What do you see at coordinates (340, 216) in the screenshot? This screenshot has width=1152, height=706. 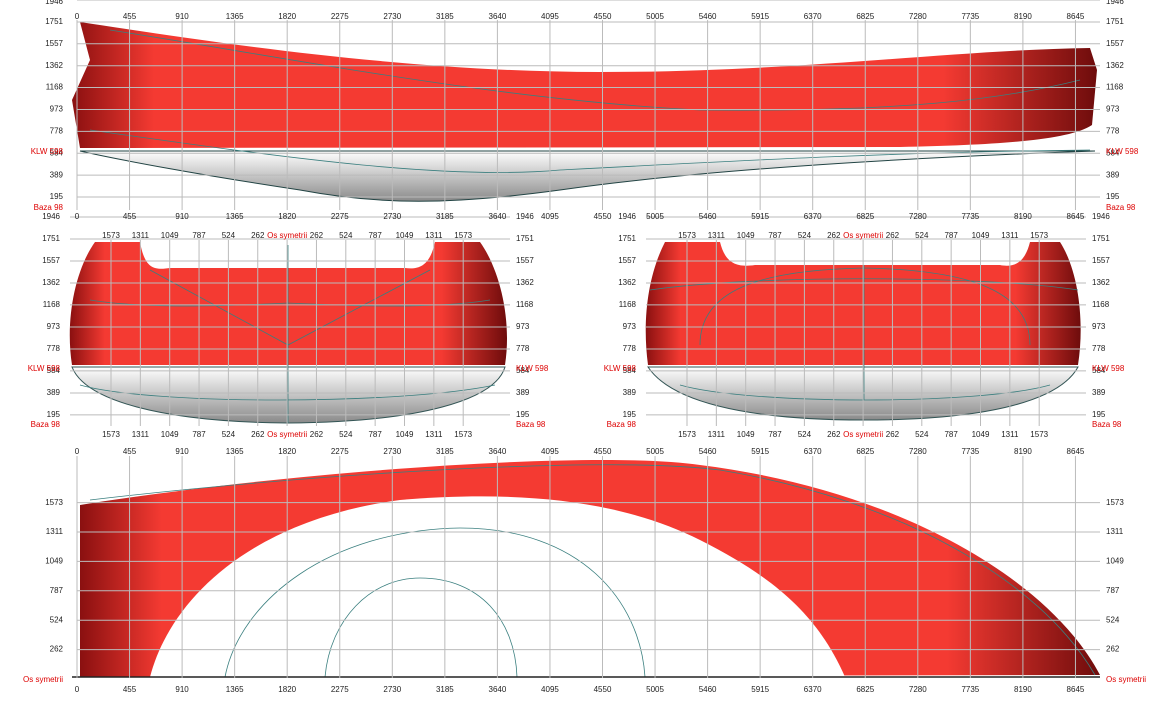 I see `x-label: 2275` at bounding box center [340, 216].